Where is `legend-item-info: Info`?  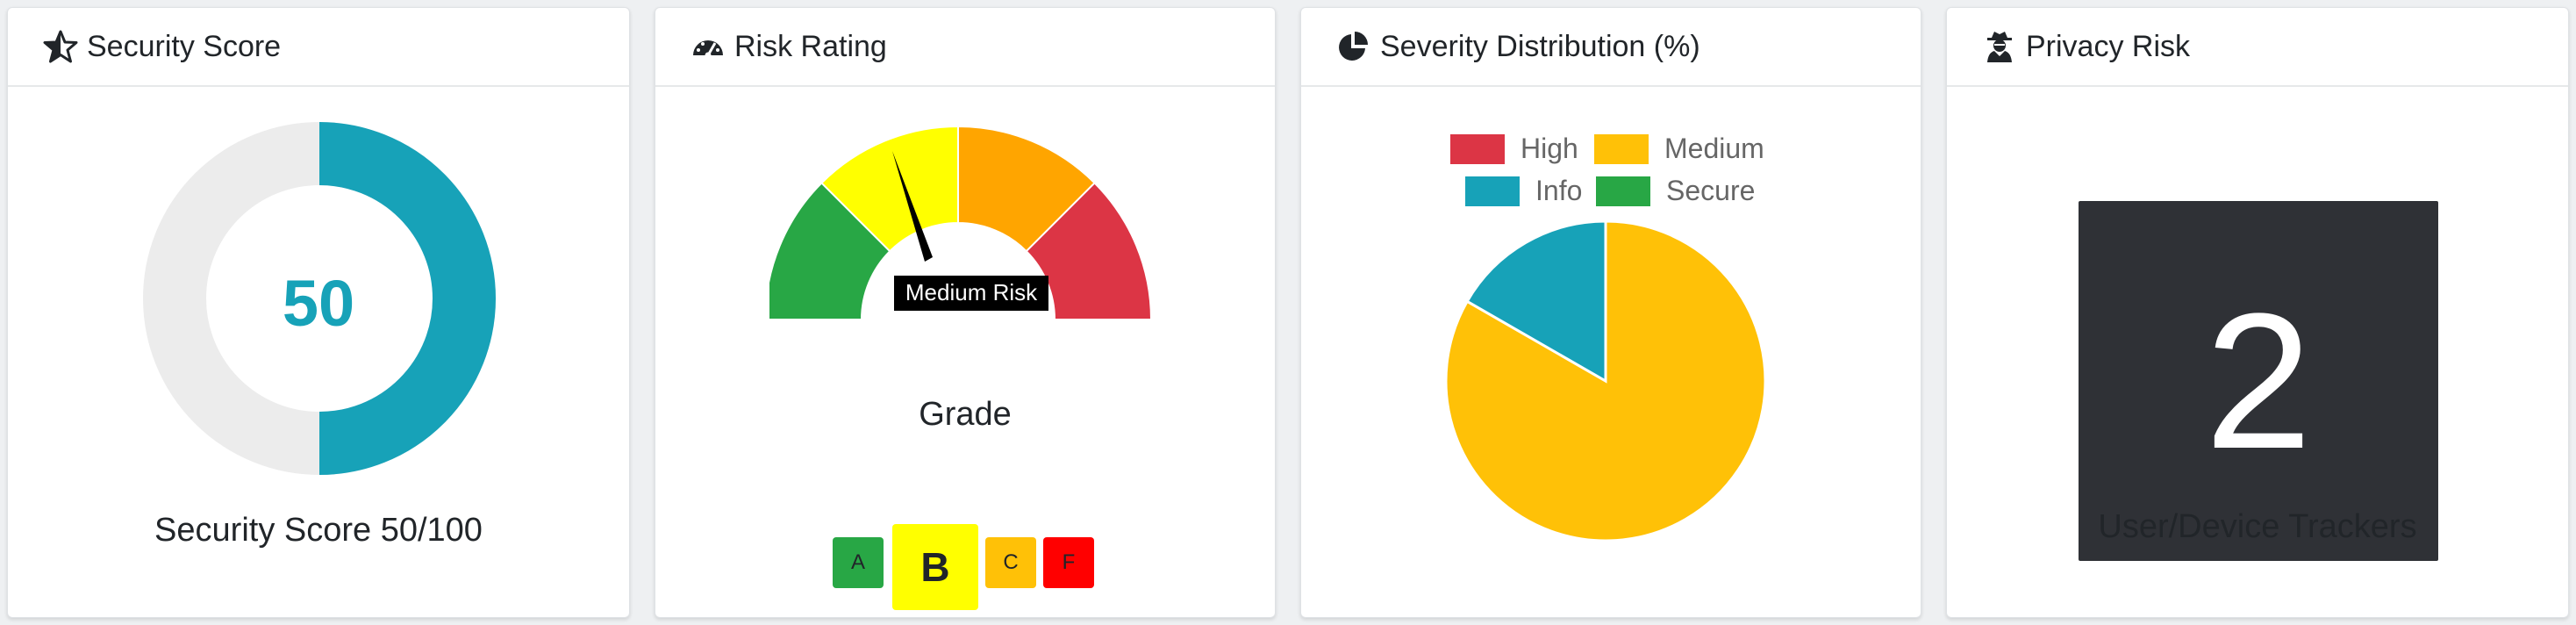 legend-item-info: Info is located at coordinates (1523, 191).